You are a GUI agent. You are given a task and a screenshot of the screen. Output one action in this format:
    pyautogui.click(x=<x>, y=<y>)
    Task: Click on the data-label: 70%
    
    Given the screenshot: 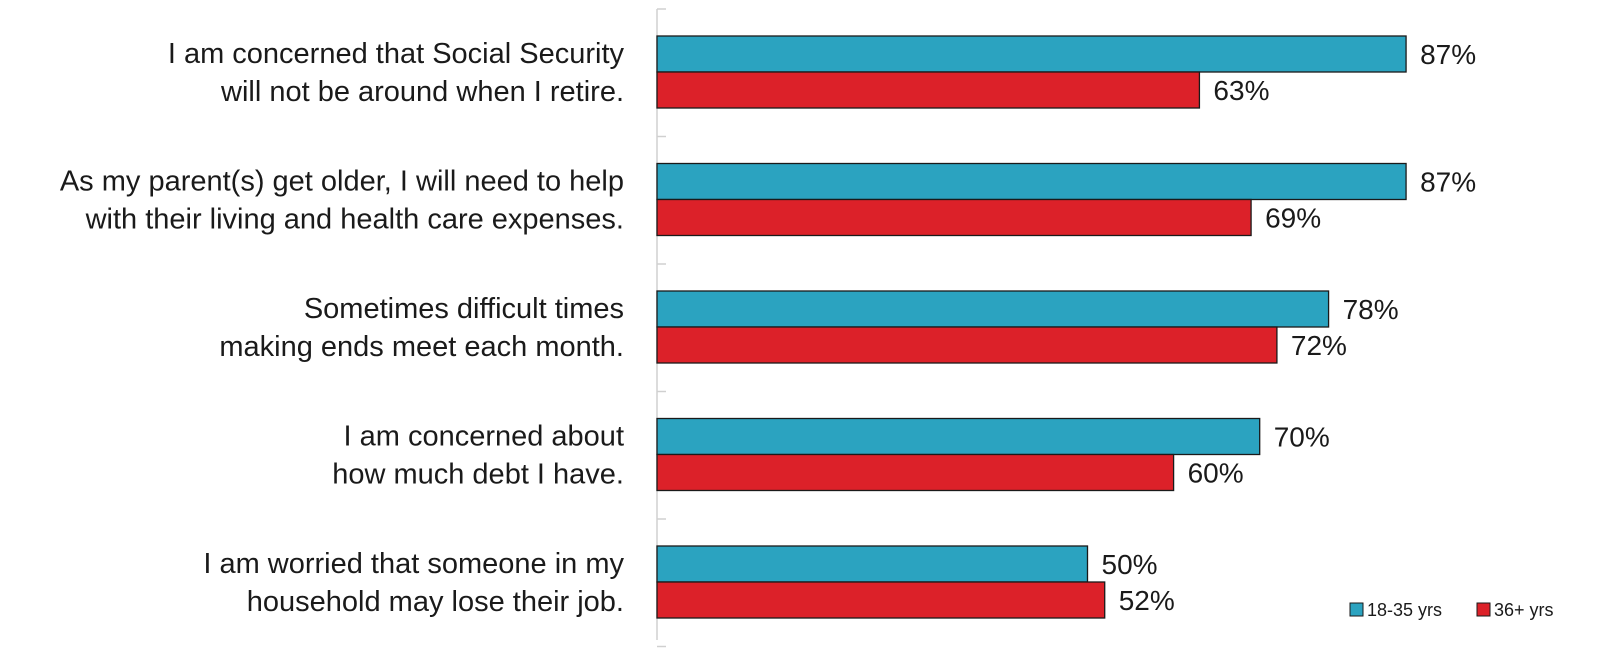 What is the action you would take?
    pyautogui.click(x=1302, y=437)
    